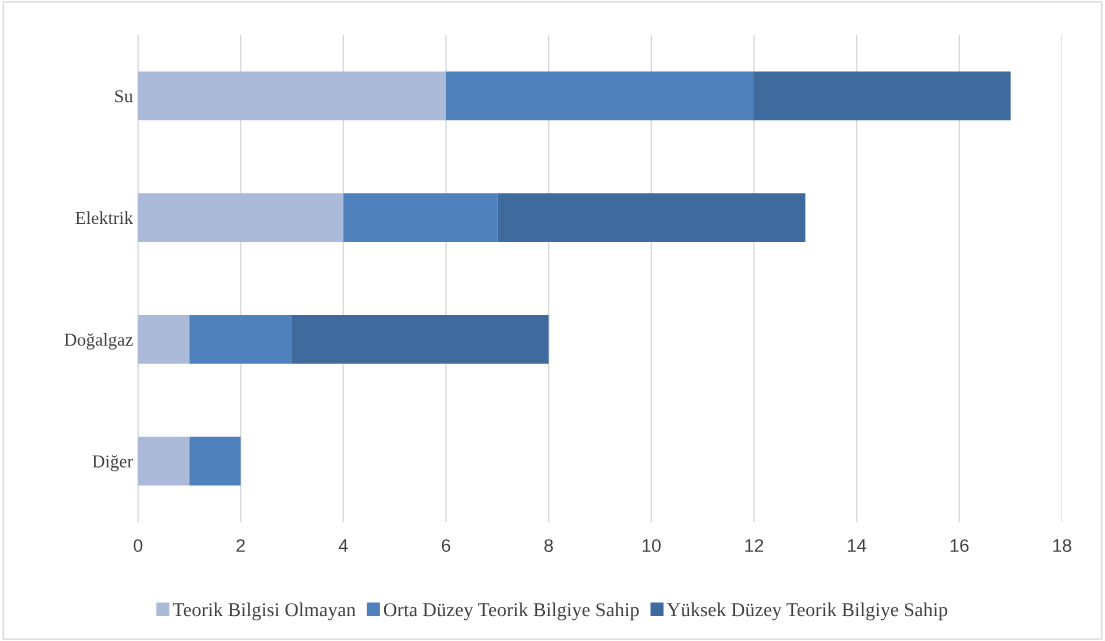  What do you see at coordinates (124, 96) in the screenshot?
I see `y-tick-label: Su` at bounding box center [124, 96].